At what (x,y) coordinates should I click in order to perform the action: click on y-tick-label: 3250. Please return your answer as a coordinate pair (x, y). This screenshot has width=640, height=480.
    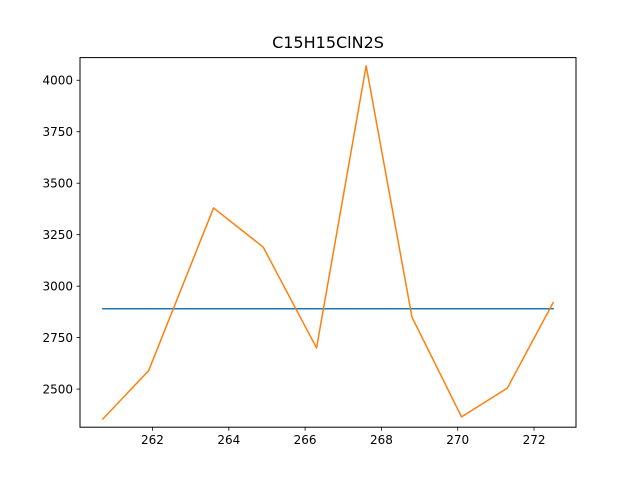
    Looking at the image, I should click on (57, 235).